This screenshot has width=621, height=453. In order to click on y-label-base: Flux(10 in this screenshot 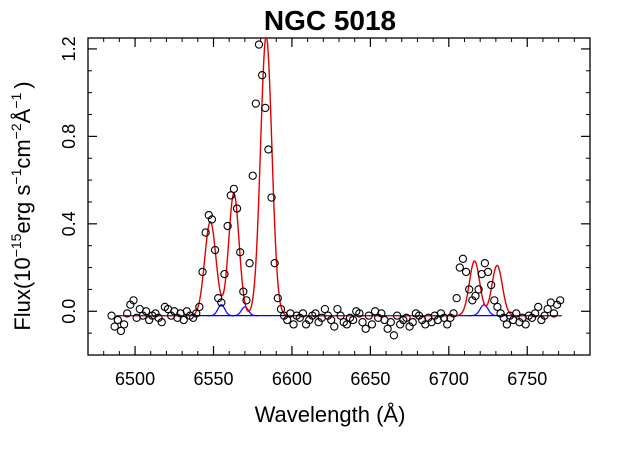, I will do `click(22, 293)`.